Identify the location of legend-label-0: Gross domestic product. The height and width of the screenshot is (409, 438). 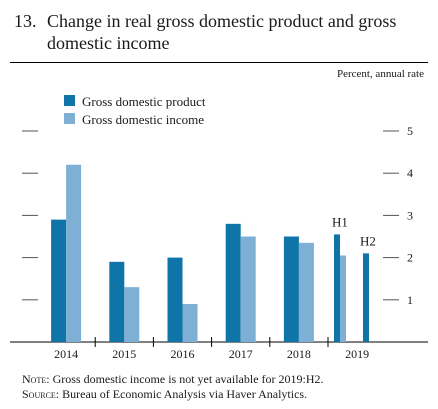
(144, 101).